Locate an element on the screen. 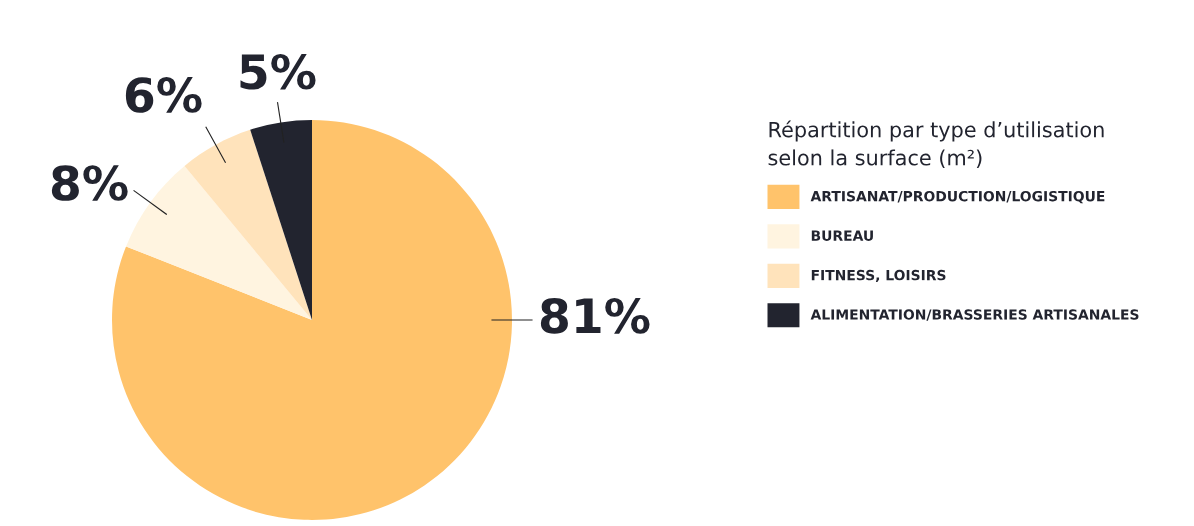 The image size is (1194, 526). data-label: 6% is located at coordinates (163, 95).